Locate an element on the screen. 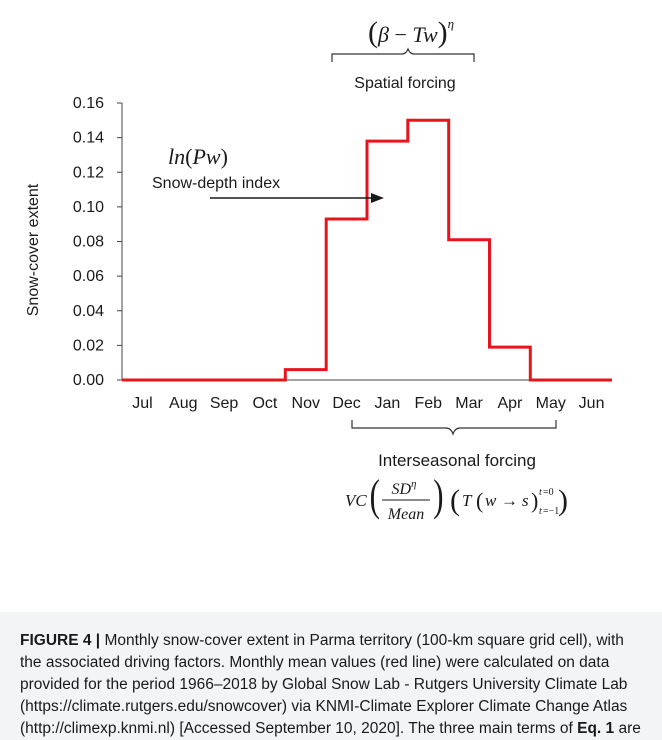  interseasonal-forcing-label: Interseasonal forcing is located at coordinates (457, 460).